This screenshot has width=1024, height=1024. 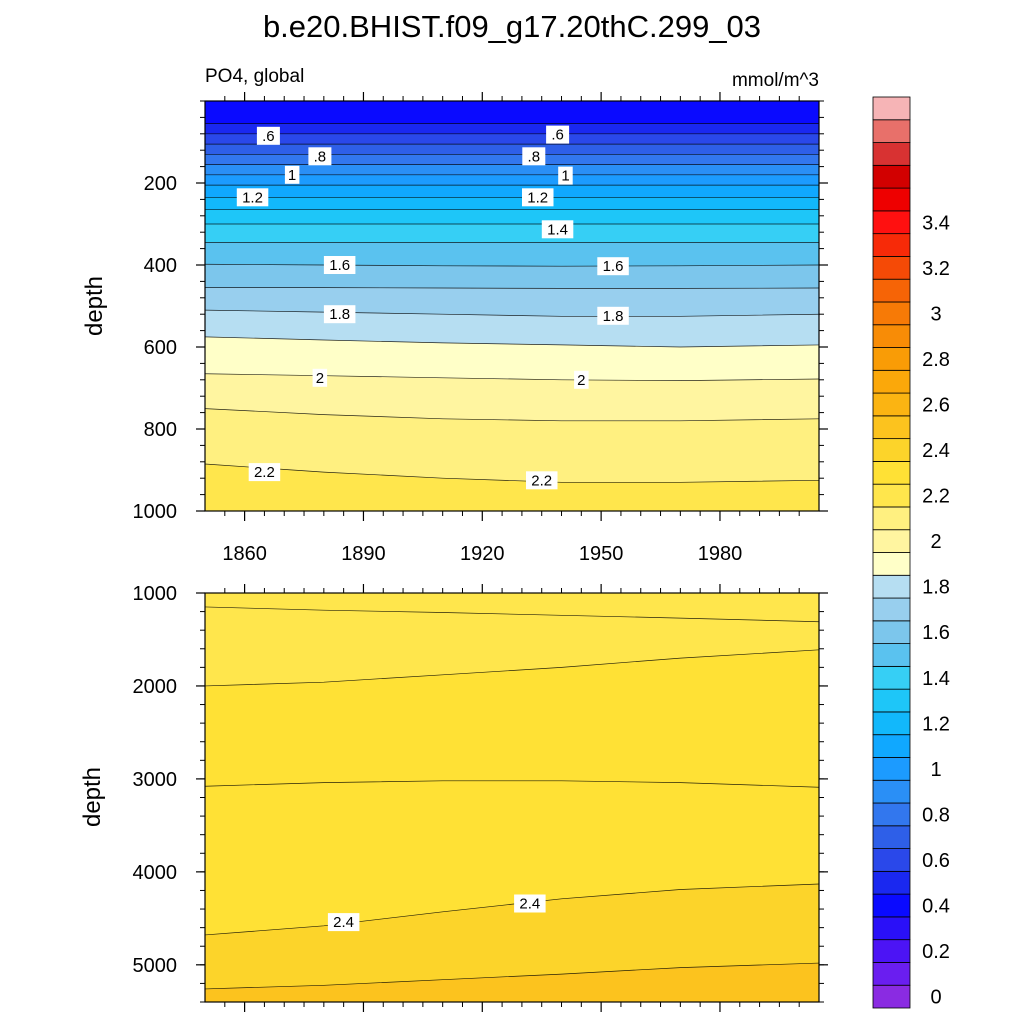 What do you see at coordinates (936, 679) in the screenshot?
I see `colorbar-tick-label: 1.4` at bounding box center [936, 679].